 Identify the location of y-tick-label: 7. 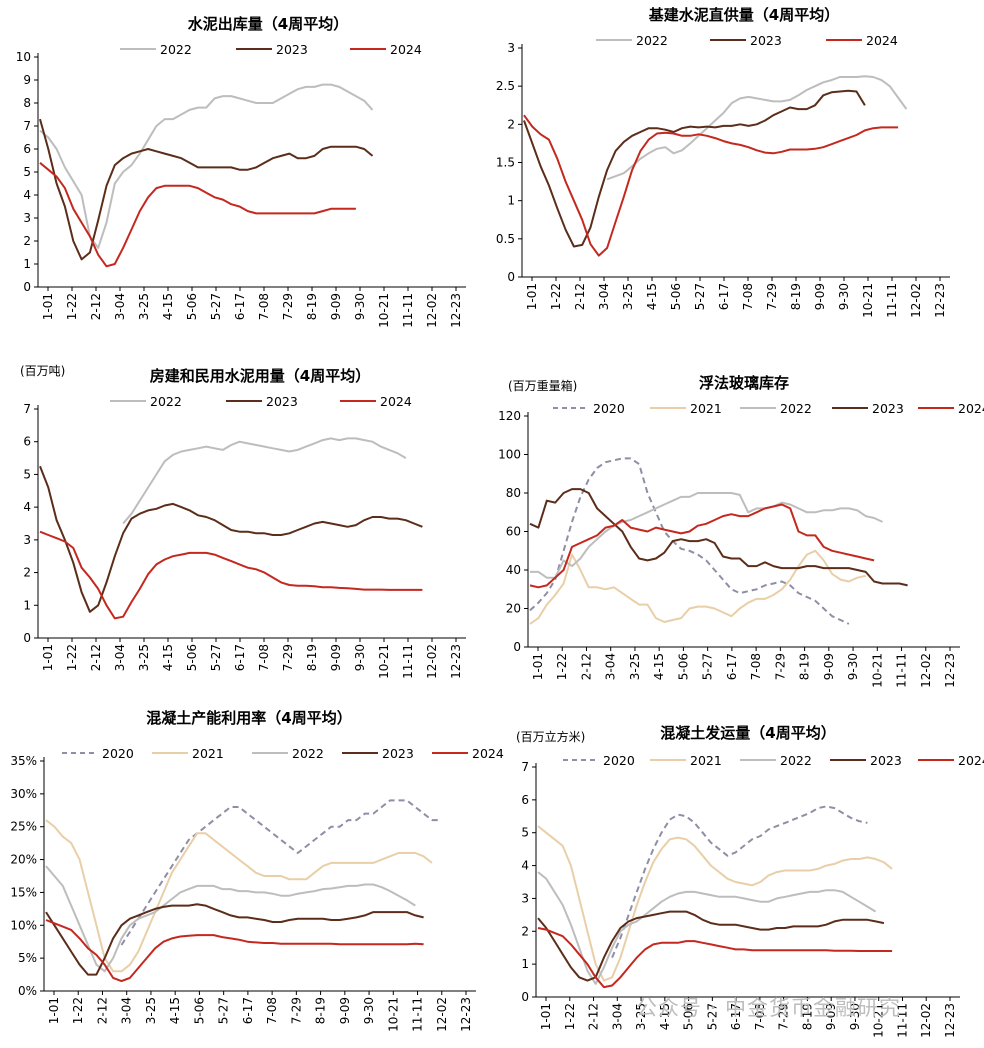
(27, 126).